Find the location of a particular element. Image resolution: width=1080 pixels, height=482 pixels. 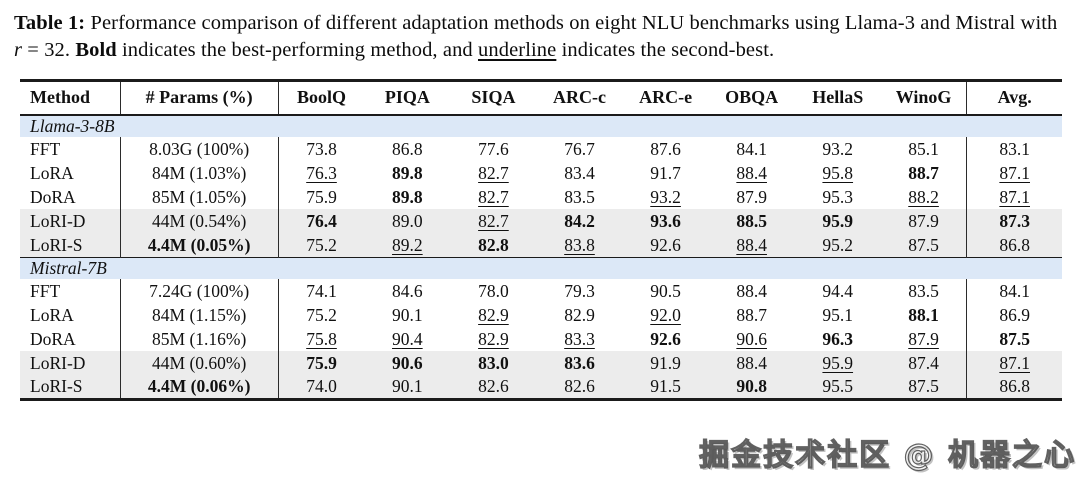

value-cell: 87.1 is located at coordinates (1014, 363).